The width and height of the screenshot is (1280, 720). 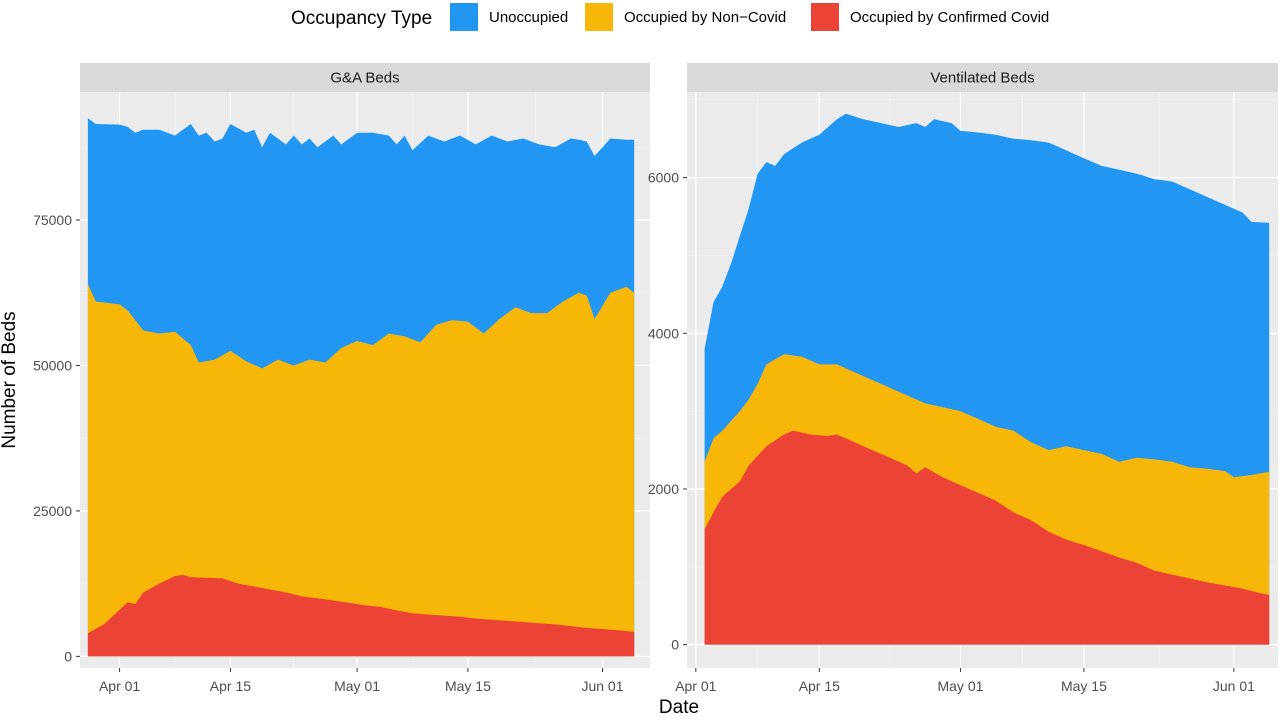 I want to click on y-tick-label: 2000, so click(x=663, y=489).